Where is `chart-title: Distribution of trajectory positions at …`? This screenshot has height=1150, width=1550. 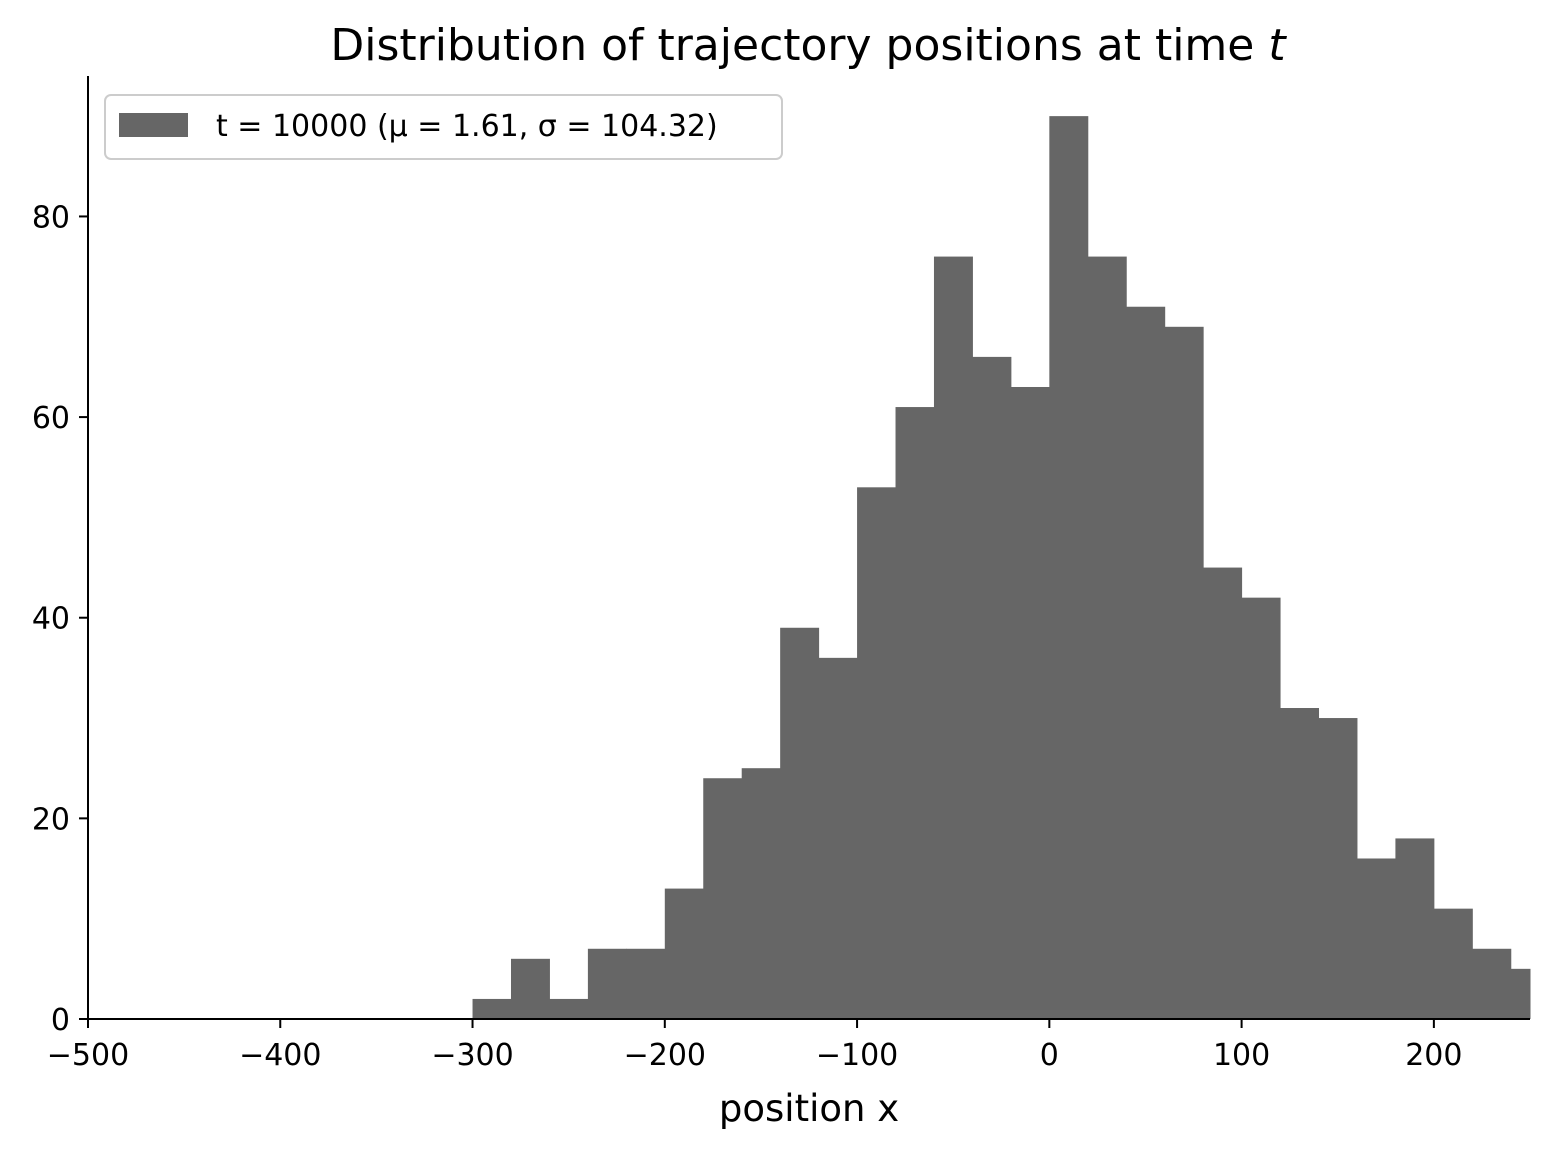
chart-title: Distribution of trajectory positions at … is located at coordinates (808, 45).